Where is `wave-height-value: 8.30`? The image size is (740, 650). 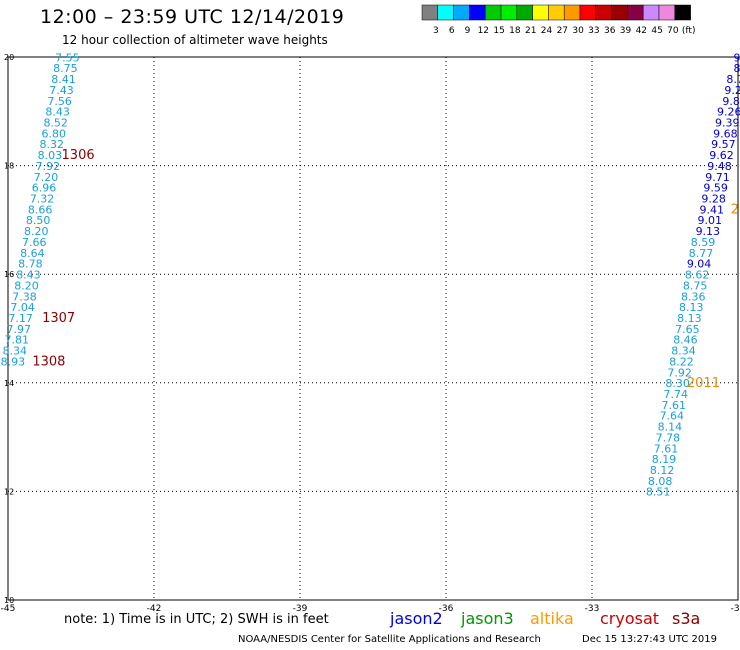 wave-height-value: 8.30 is located at coordinates (677, 383).